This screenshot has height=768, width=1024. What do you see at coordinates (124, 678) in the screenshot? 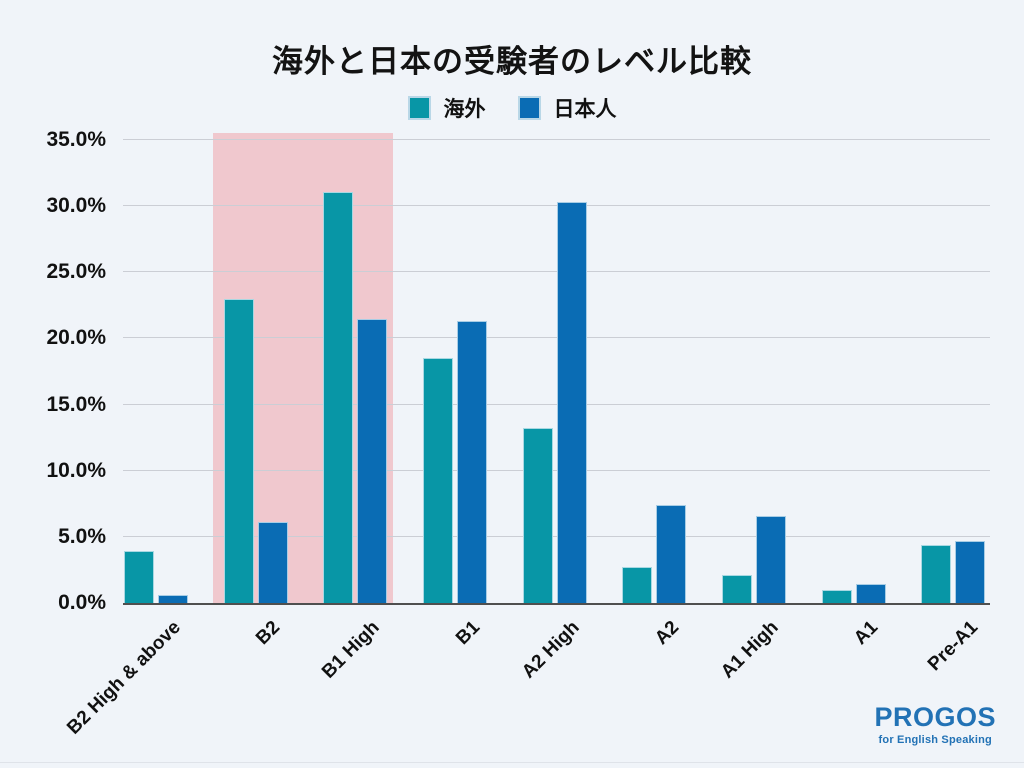
I see `x-axis-label: B2 High & above` at bounding box center [124, 678].